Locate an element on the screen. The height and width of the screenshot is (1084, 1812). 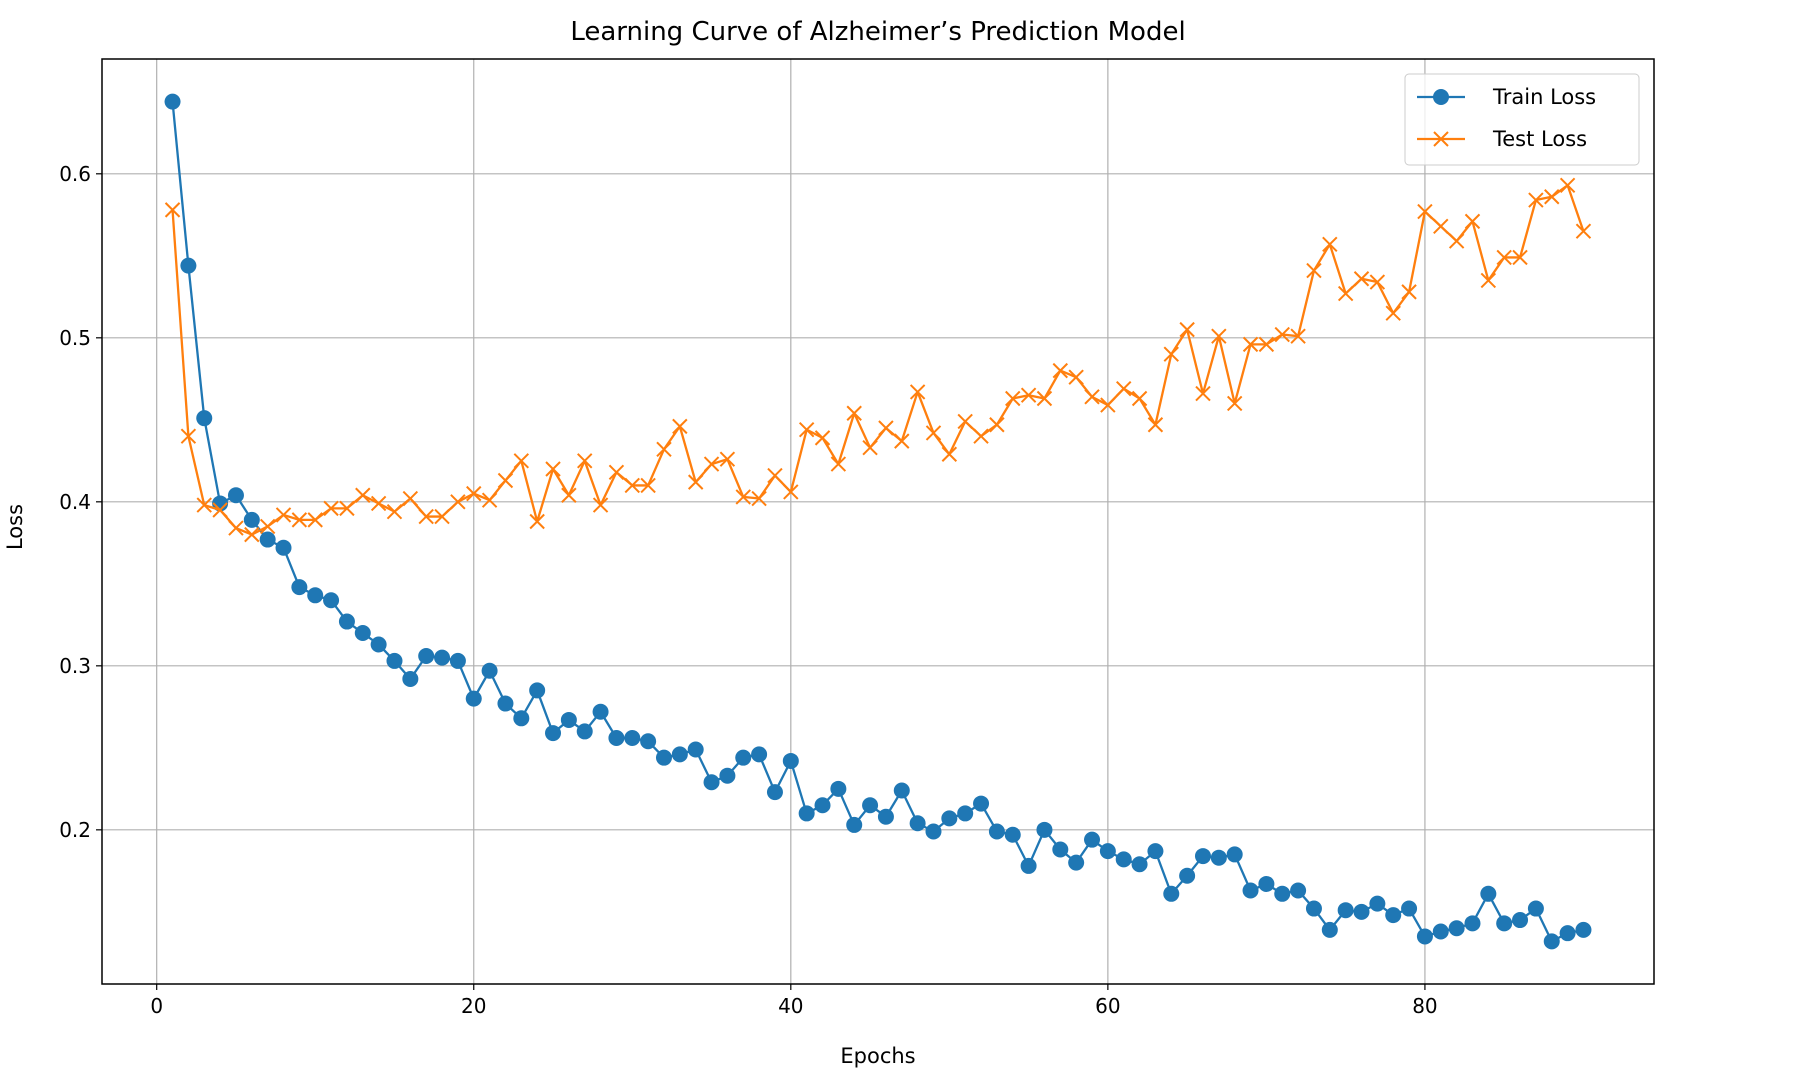
legend: Train Loss Test Loss is located at coordinates (1522, 119).